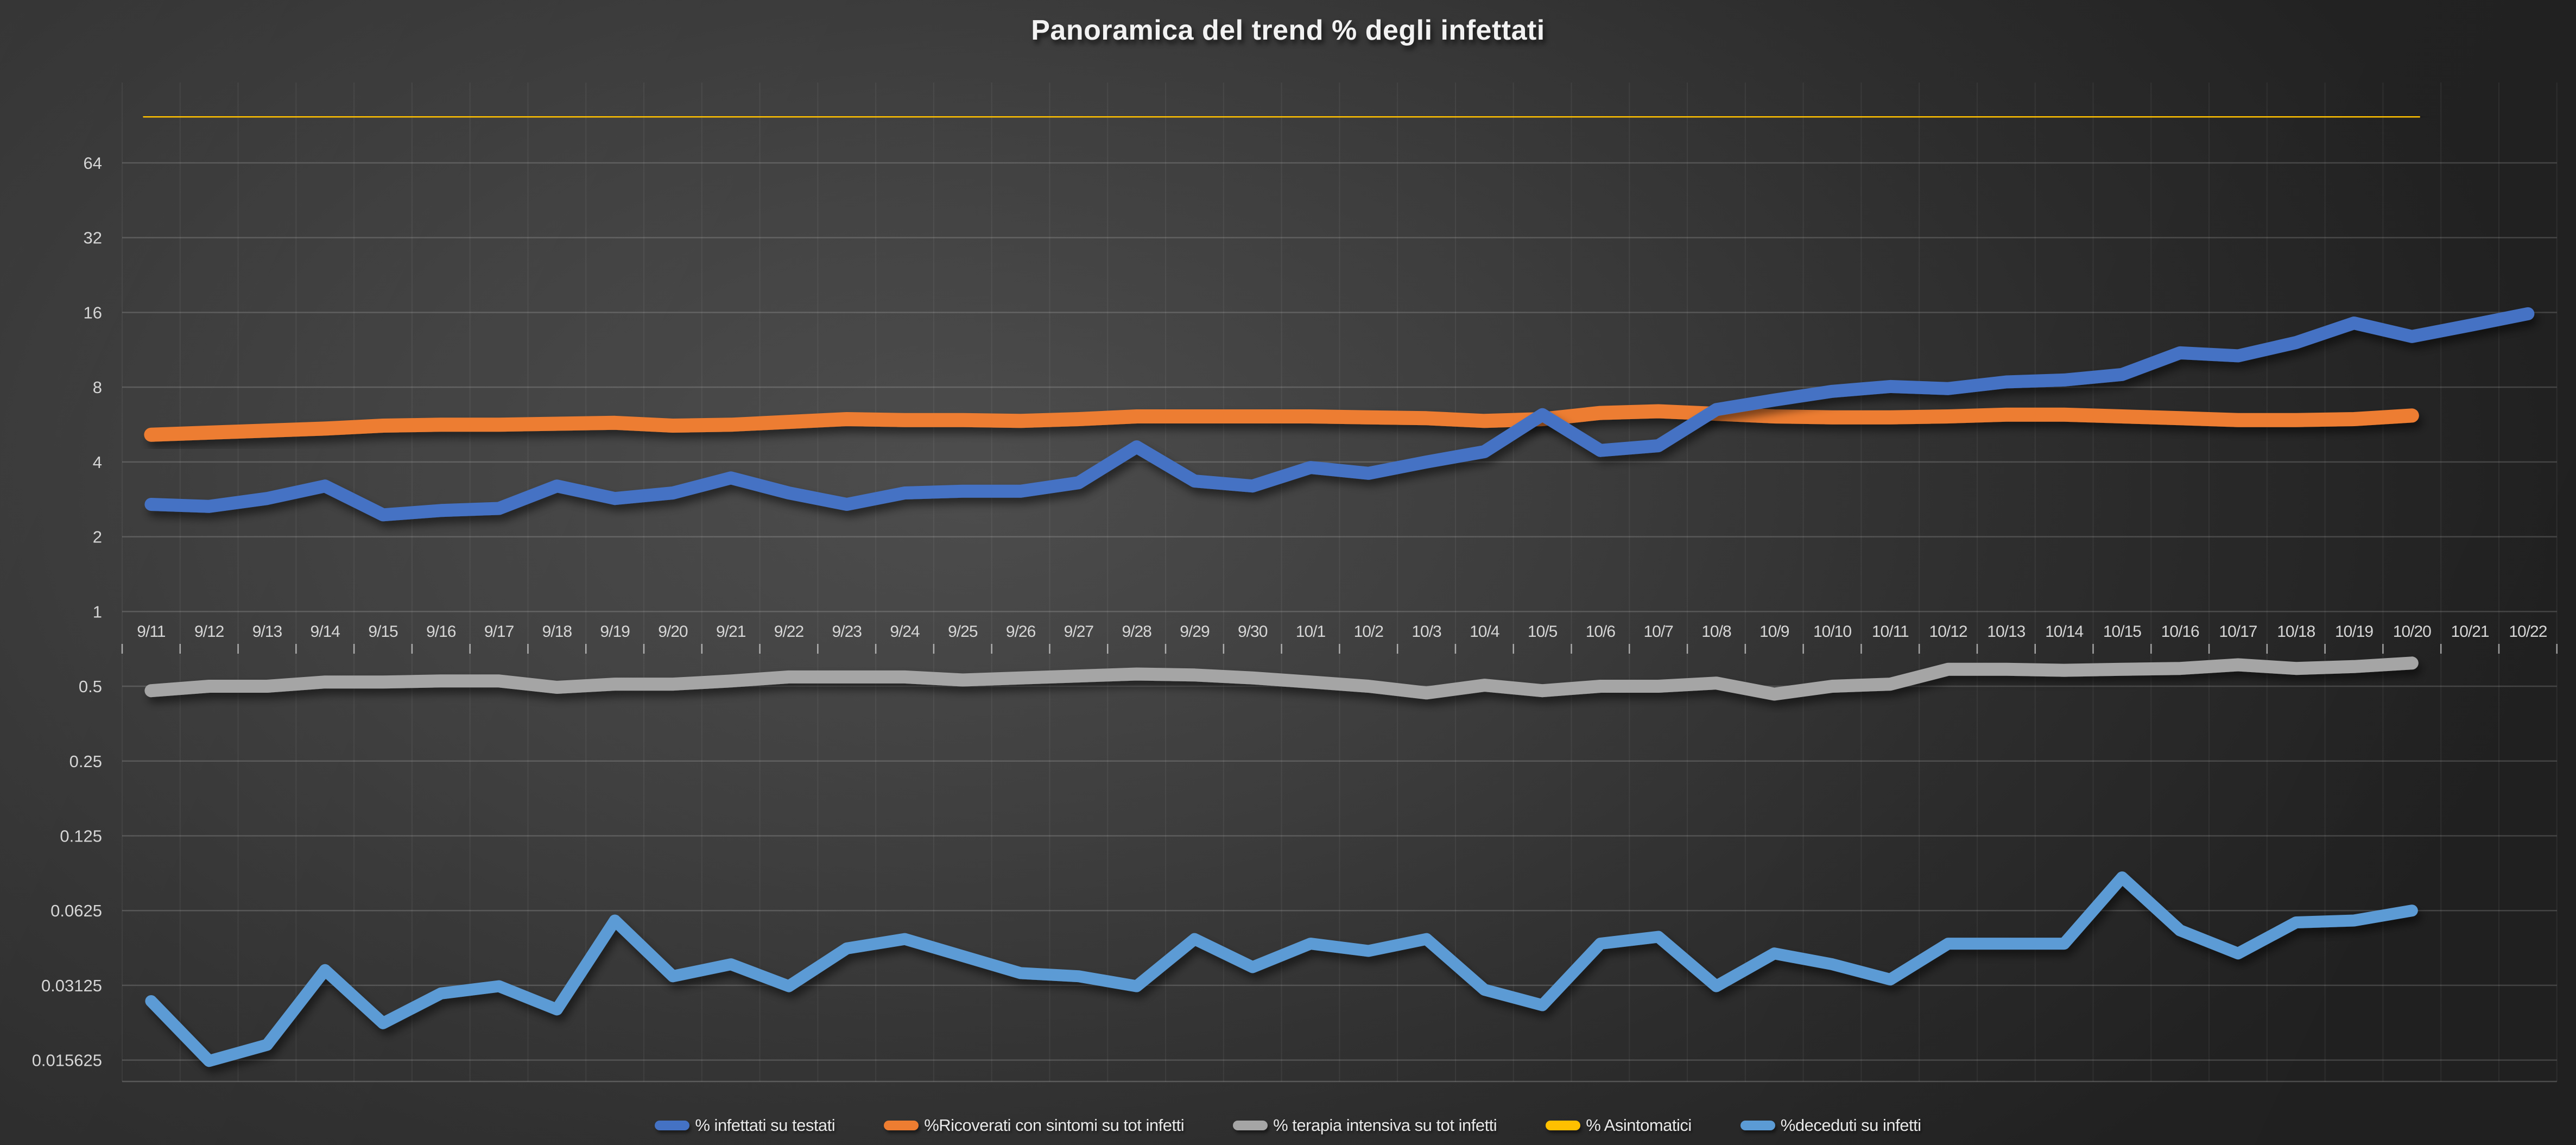 This screenshot has width=2576, height=1145. Describe the element at coordinates (97, 611) in the screenshot. I see `y-axis-tick-label: 1` at that location.